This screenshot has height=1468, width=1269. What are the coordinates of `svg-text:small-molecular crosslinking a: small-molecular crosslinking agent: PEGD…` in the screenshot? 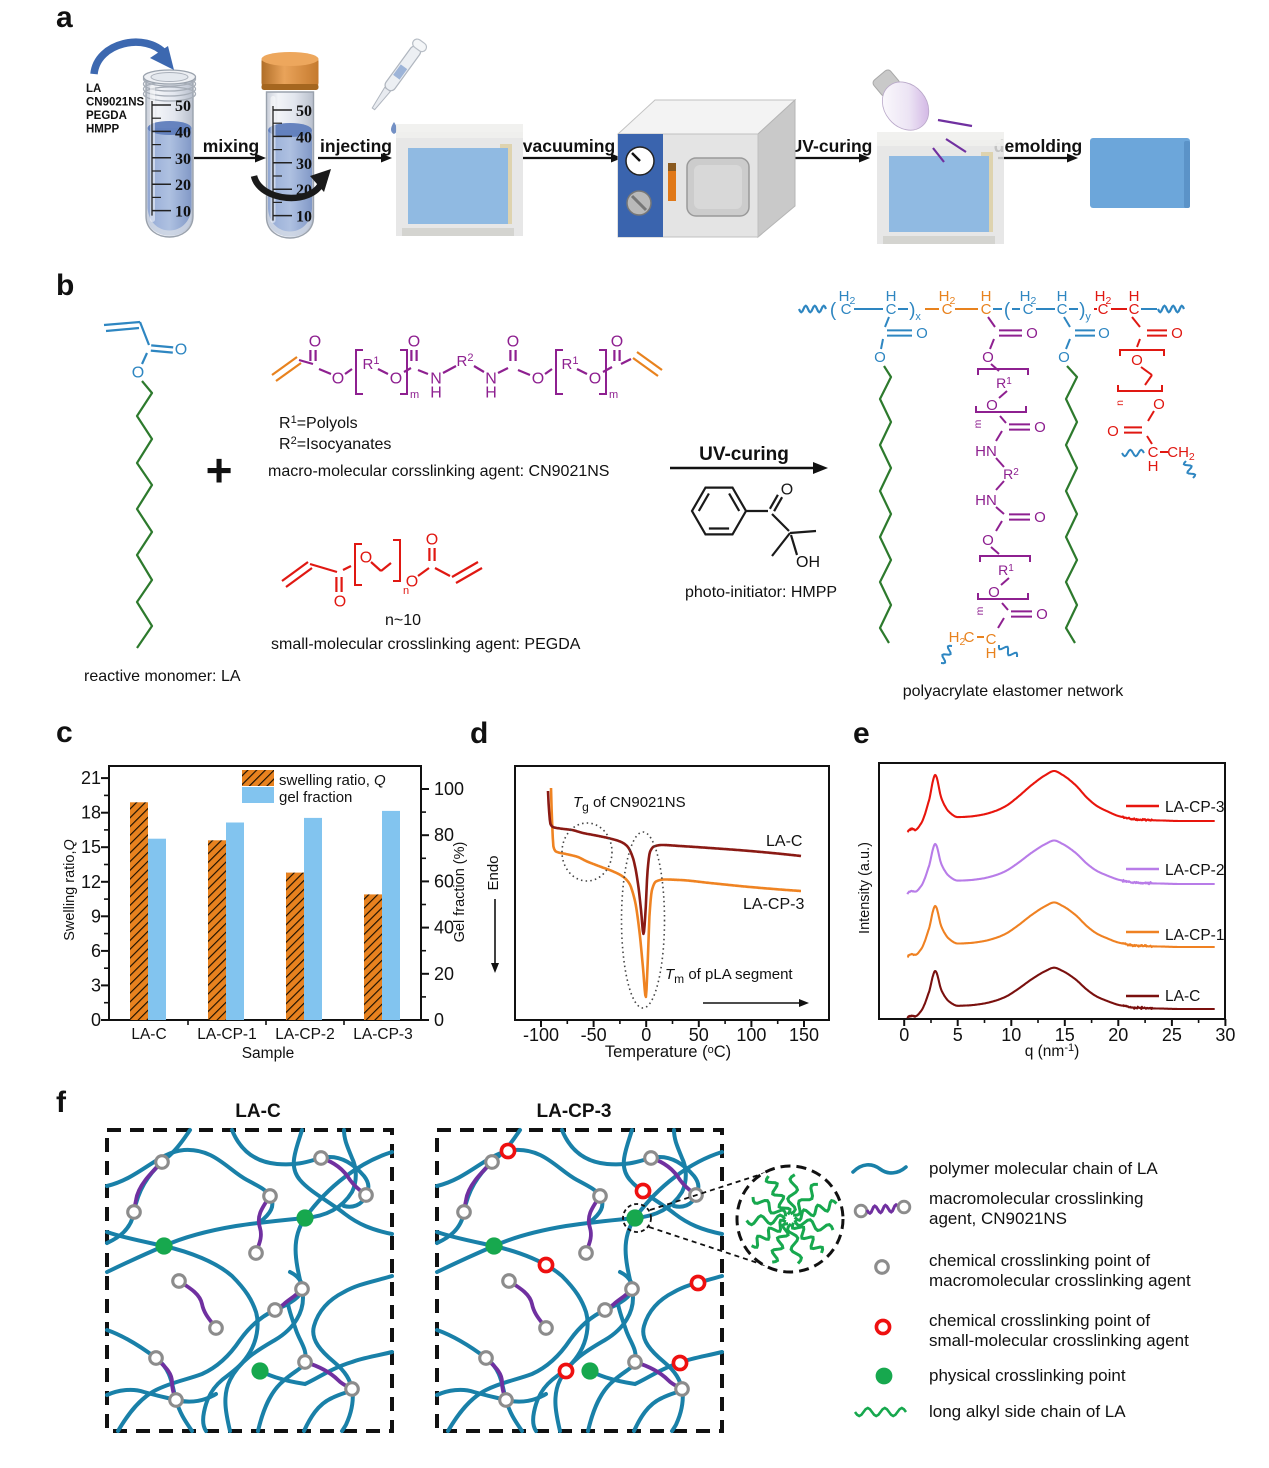 It's located at (426, 644).